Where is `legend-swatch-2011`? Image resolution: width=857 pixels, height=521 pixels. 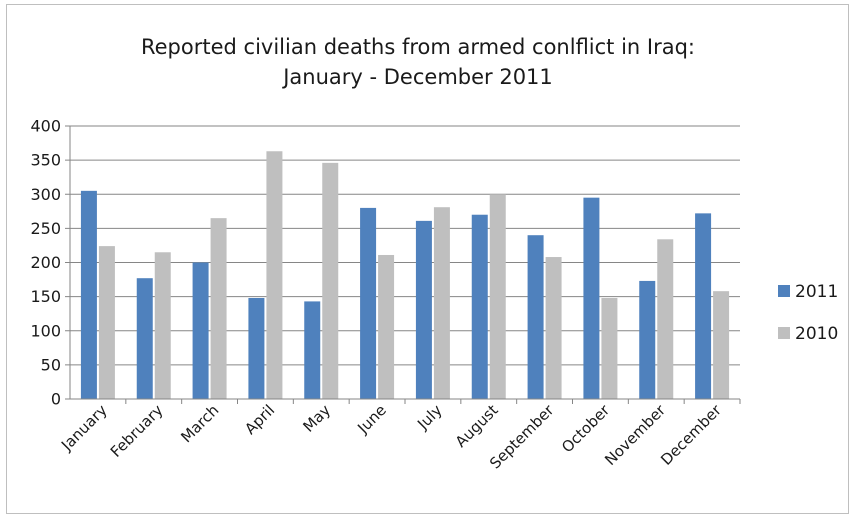
legend-swatch-2011 is located at coordinates (784, 291).